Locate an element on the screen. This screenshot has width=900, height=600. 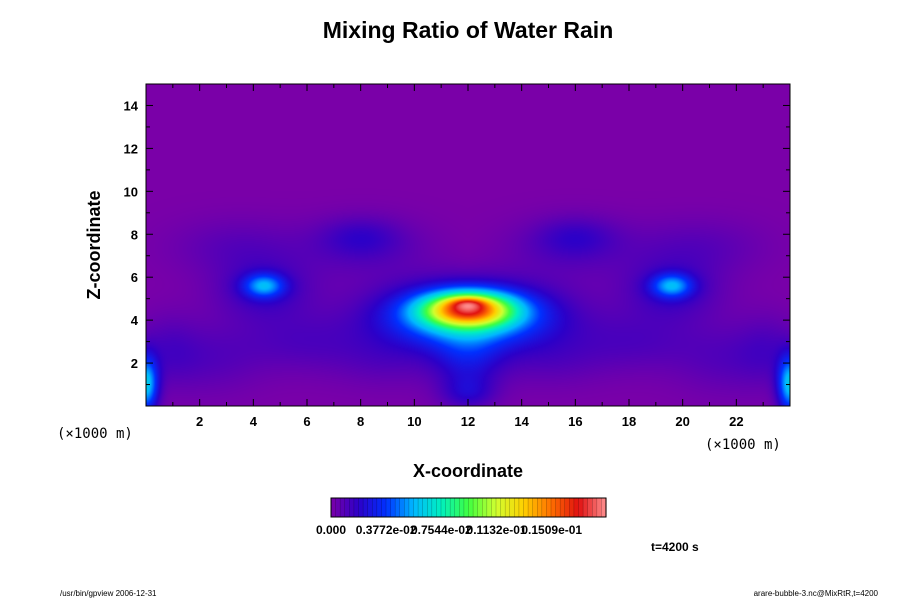
colorbar-label: 0.1509e-01 is located at coordinates (551, 530).